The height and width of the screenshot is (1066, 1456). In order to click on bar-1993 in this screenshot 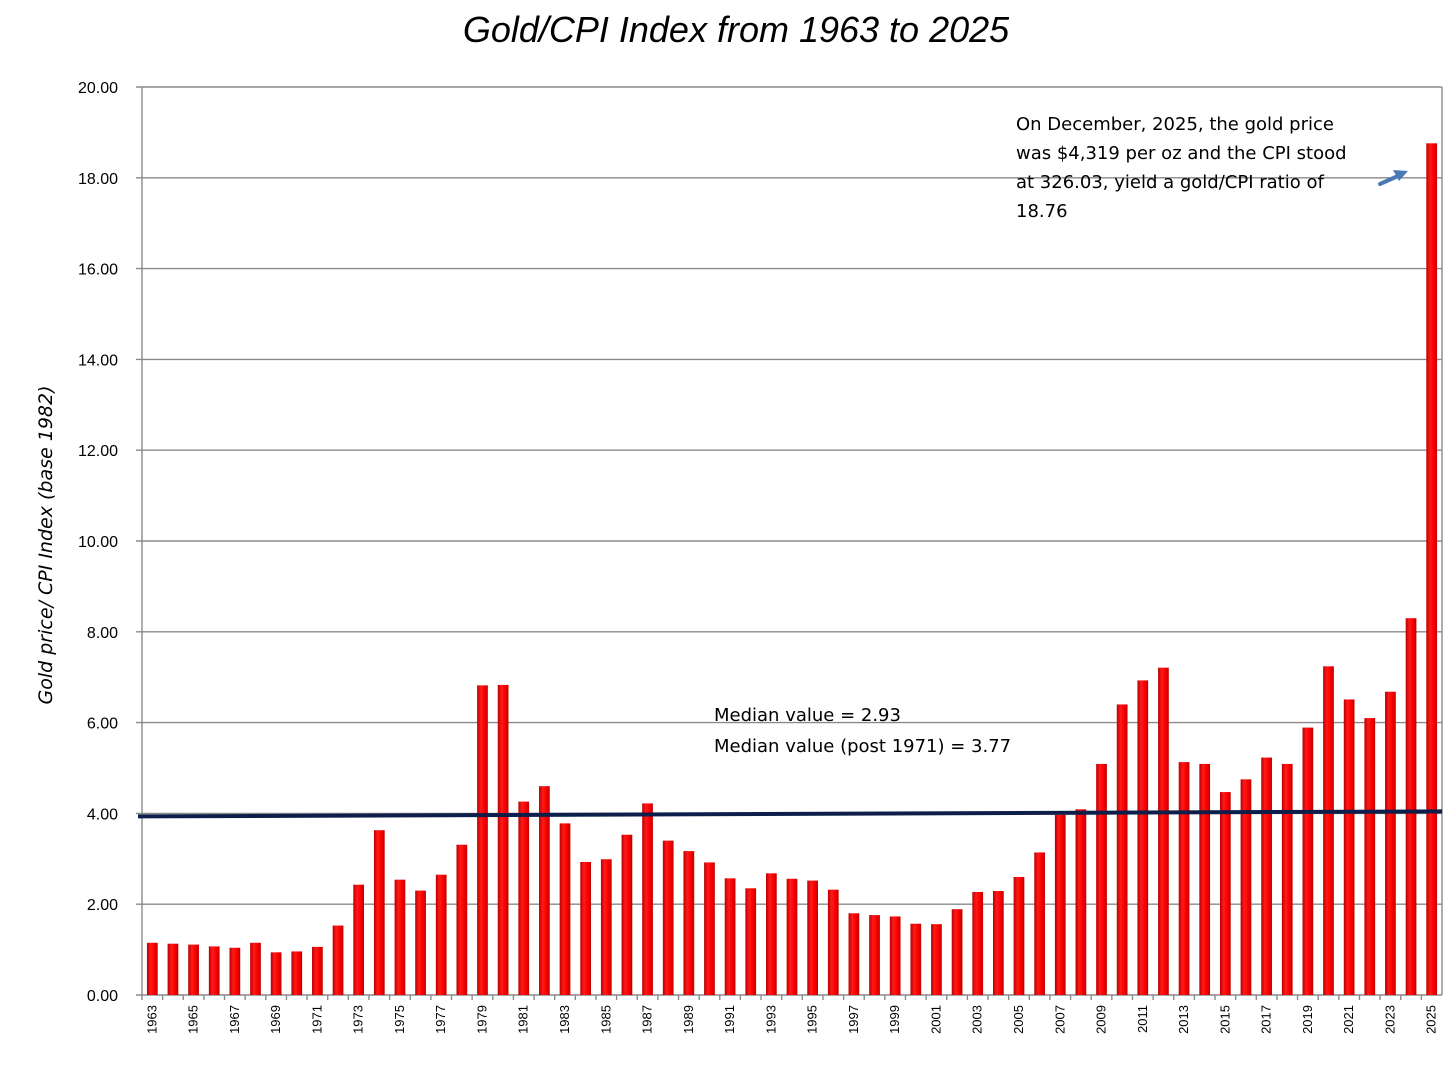, I will do `click(771, 934)`.